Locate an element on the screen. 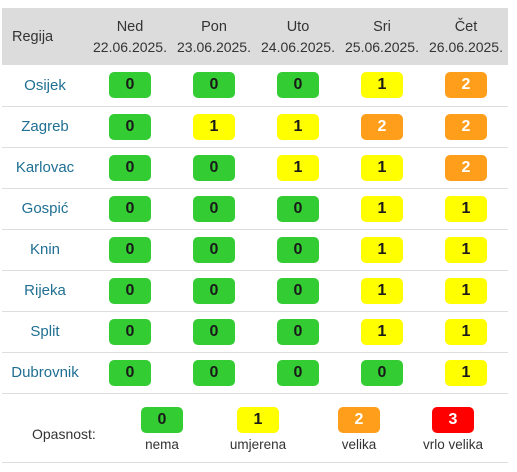 Image resolution: width=517 pixels, height=472 pixels. column-header-day: Uto 24.06.2025. is located at coordinates (298, 36).